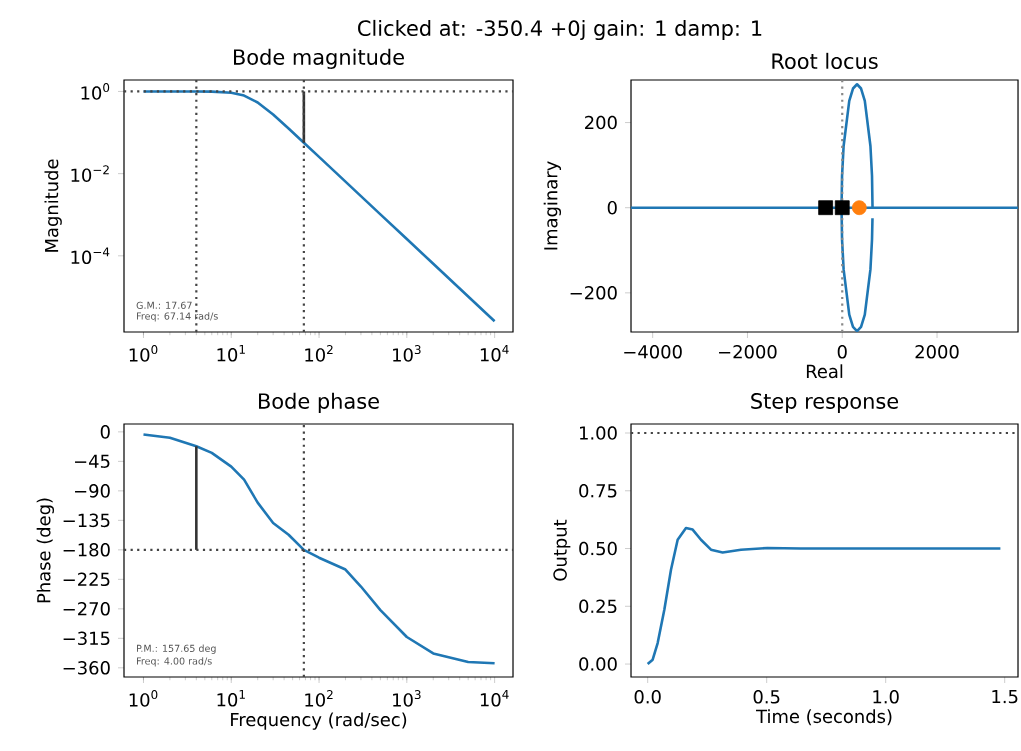 This screenshot has height=751, width=1021. What do you see at coordinates (53, 205) in the screenshot?
I see `y-axis-title: Magnitude` at bounding box center [53, 205].